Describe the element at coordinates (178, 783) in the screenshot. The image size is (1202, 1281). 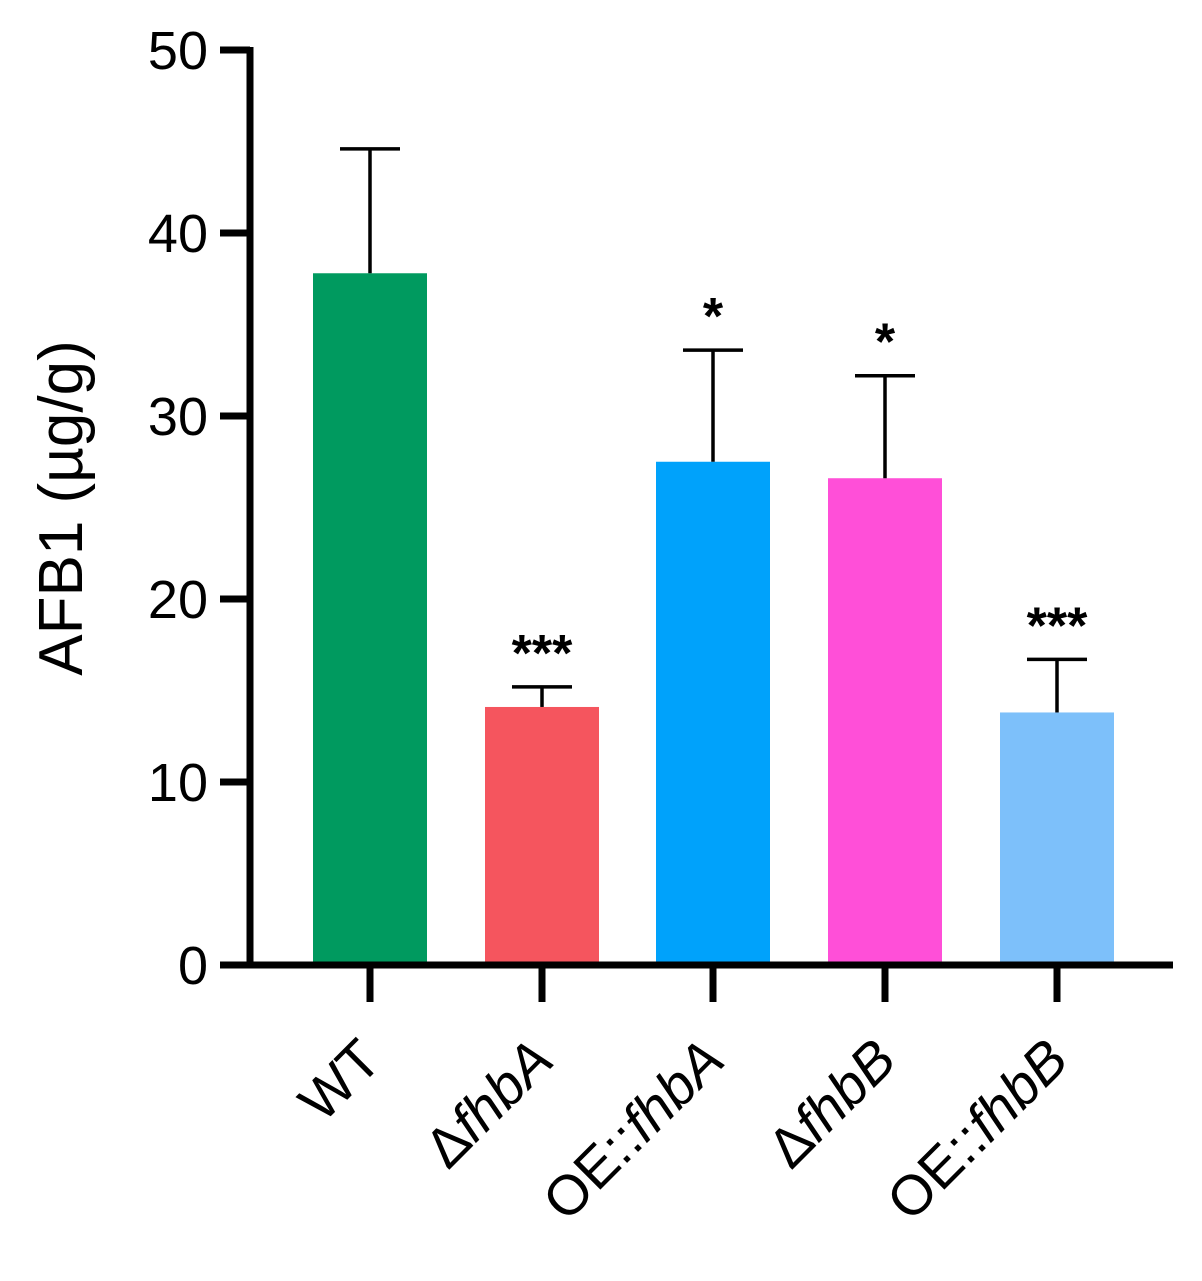
I see `y-tick-label: 10` at that location.